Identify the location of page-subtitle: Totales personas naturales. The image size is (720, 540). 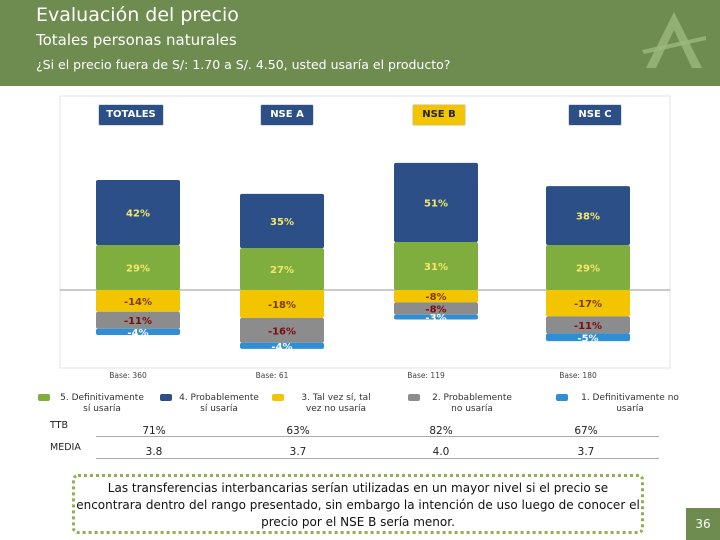
(136, 40).